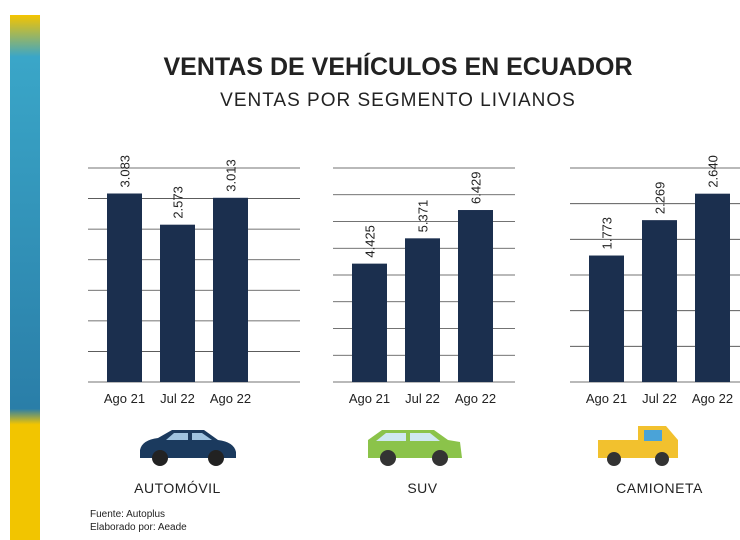 The height and width of the screenshot is (540, 740). What do you see at coordinates (415, 448) in the screenshot?
I see `suv-icon` at bounding box center [415, 448].